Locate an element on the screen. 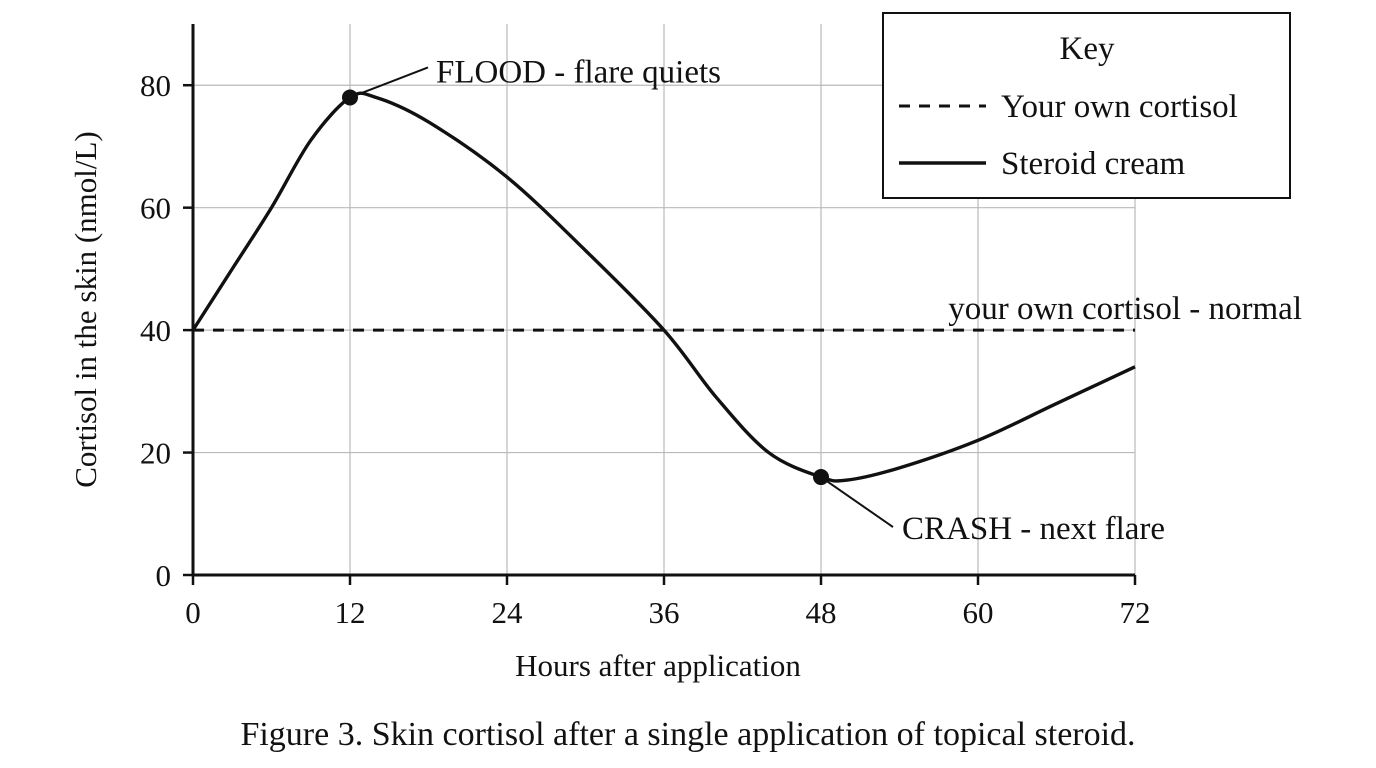 Image resolution: width=1376 pixels, height=768 pixels. crash-label: CRASH - next flare is located at coordinates (1033, 529).